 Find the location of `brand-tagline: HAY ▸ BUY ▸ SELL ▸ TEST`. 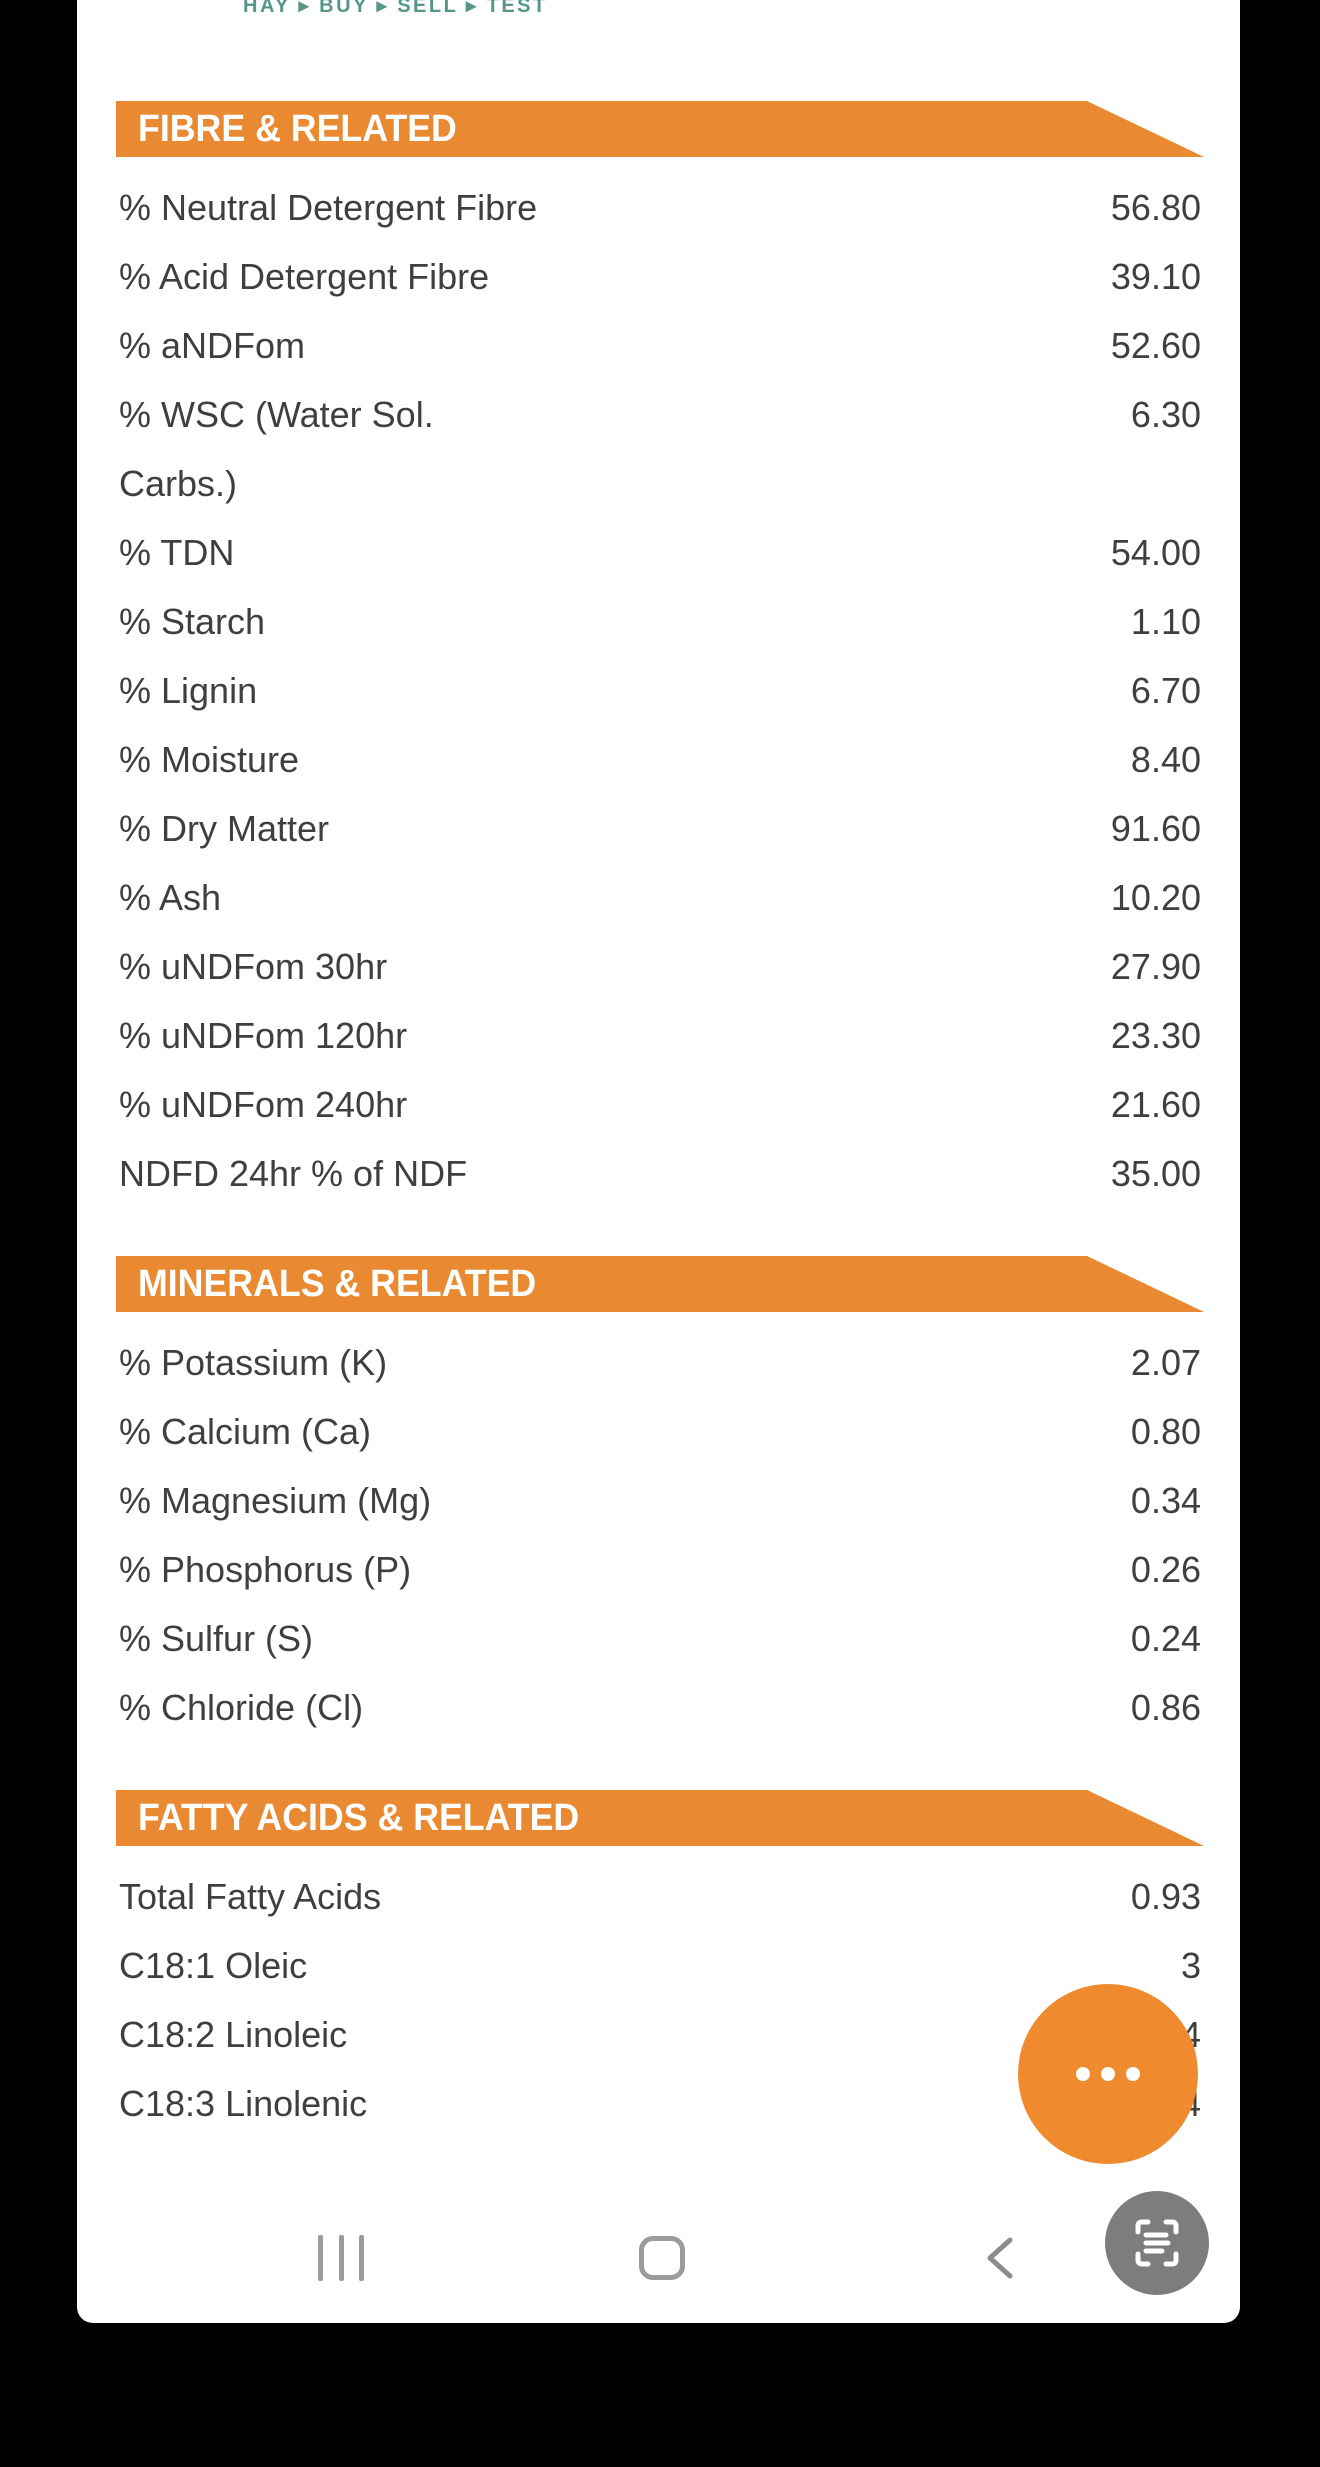

brand-tagline: HAY ▸ BUY ▸ SELL ▸ TEST is located at coordinates (395, 8).